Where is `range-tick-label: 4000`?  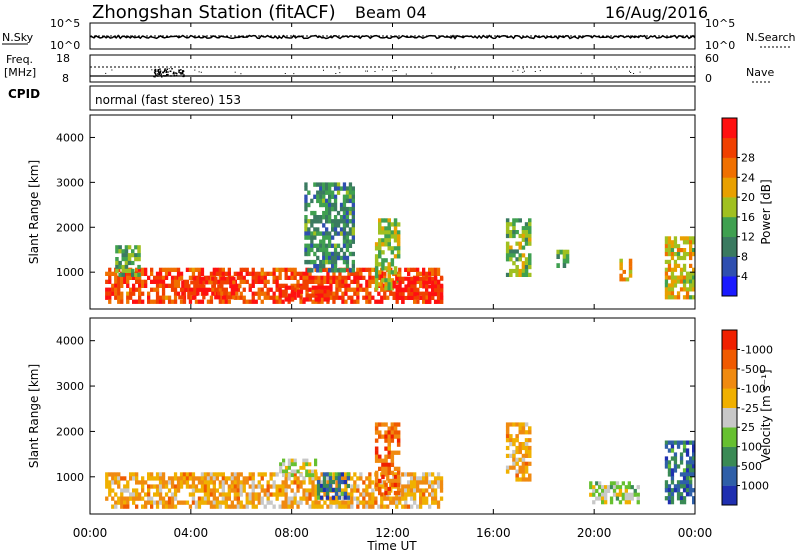 range-tick-label: 4000 is located at coordinates (70, 137).